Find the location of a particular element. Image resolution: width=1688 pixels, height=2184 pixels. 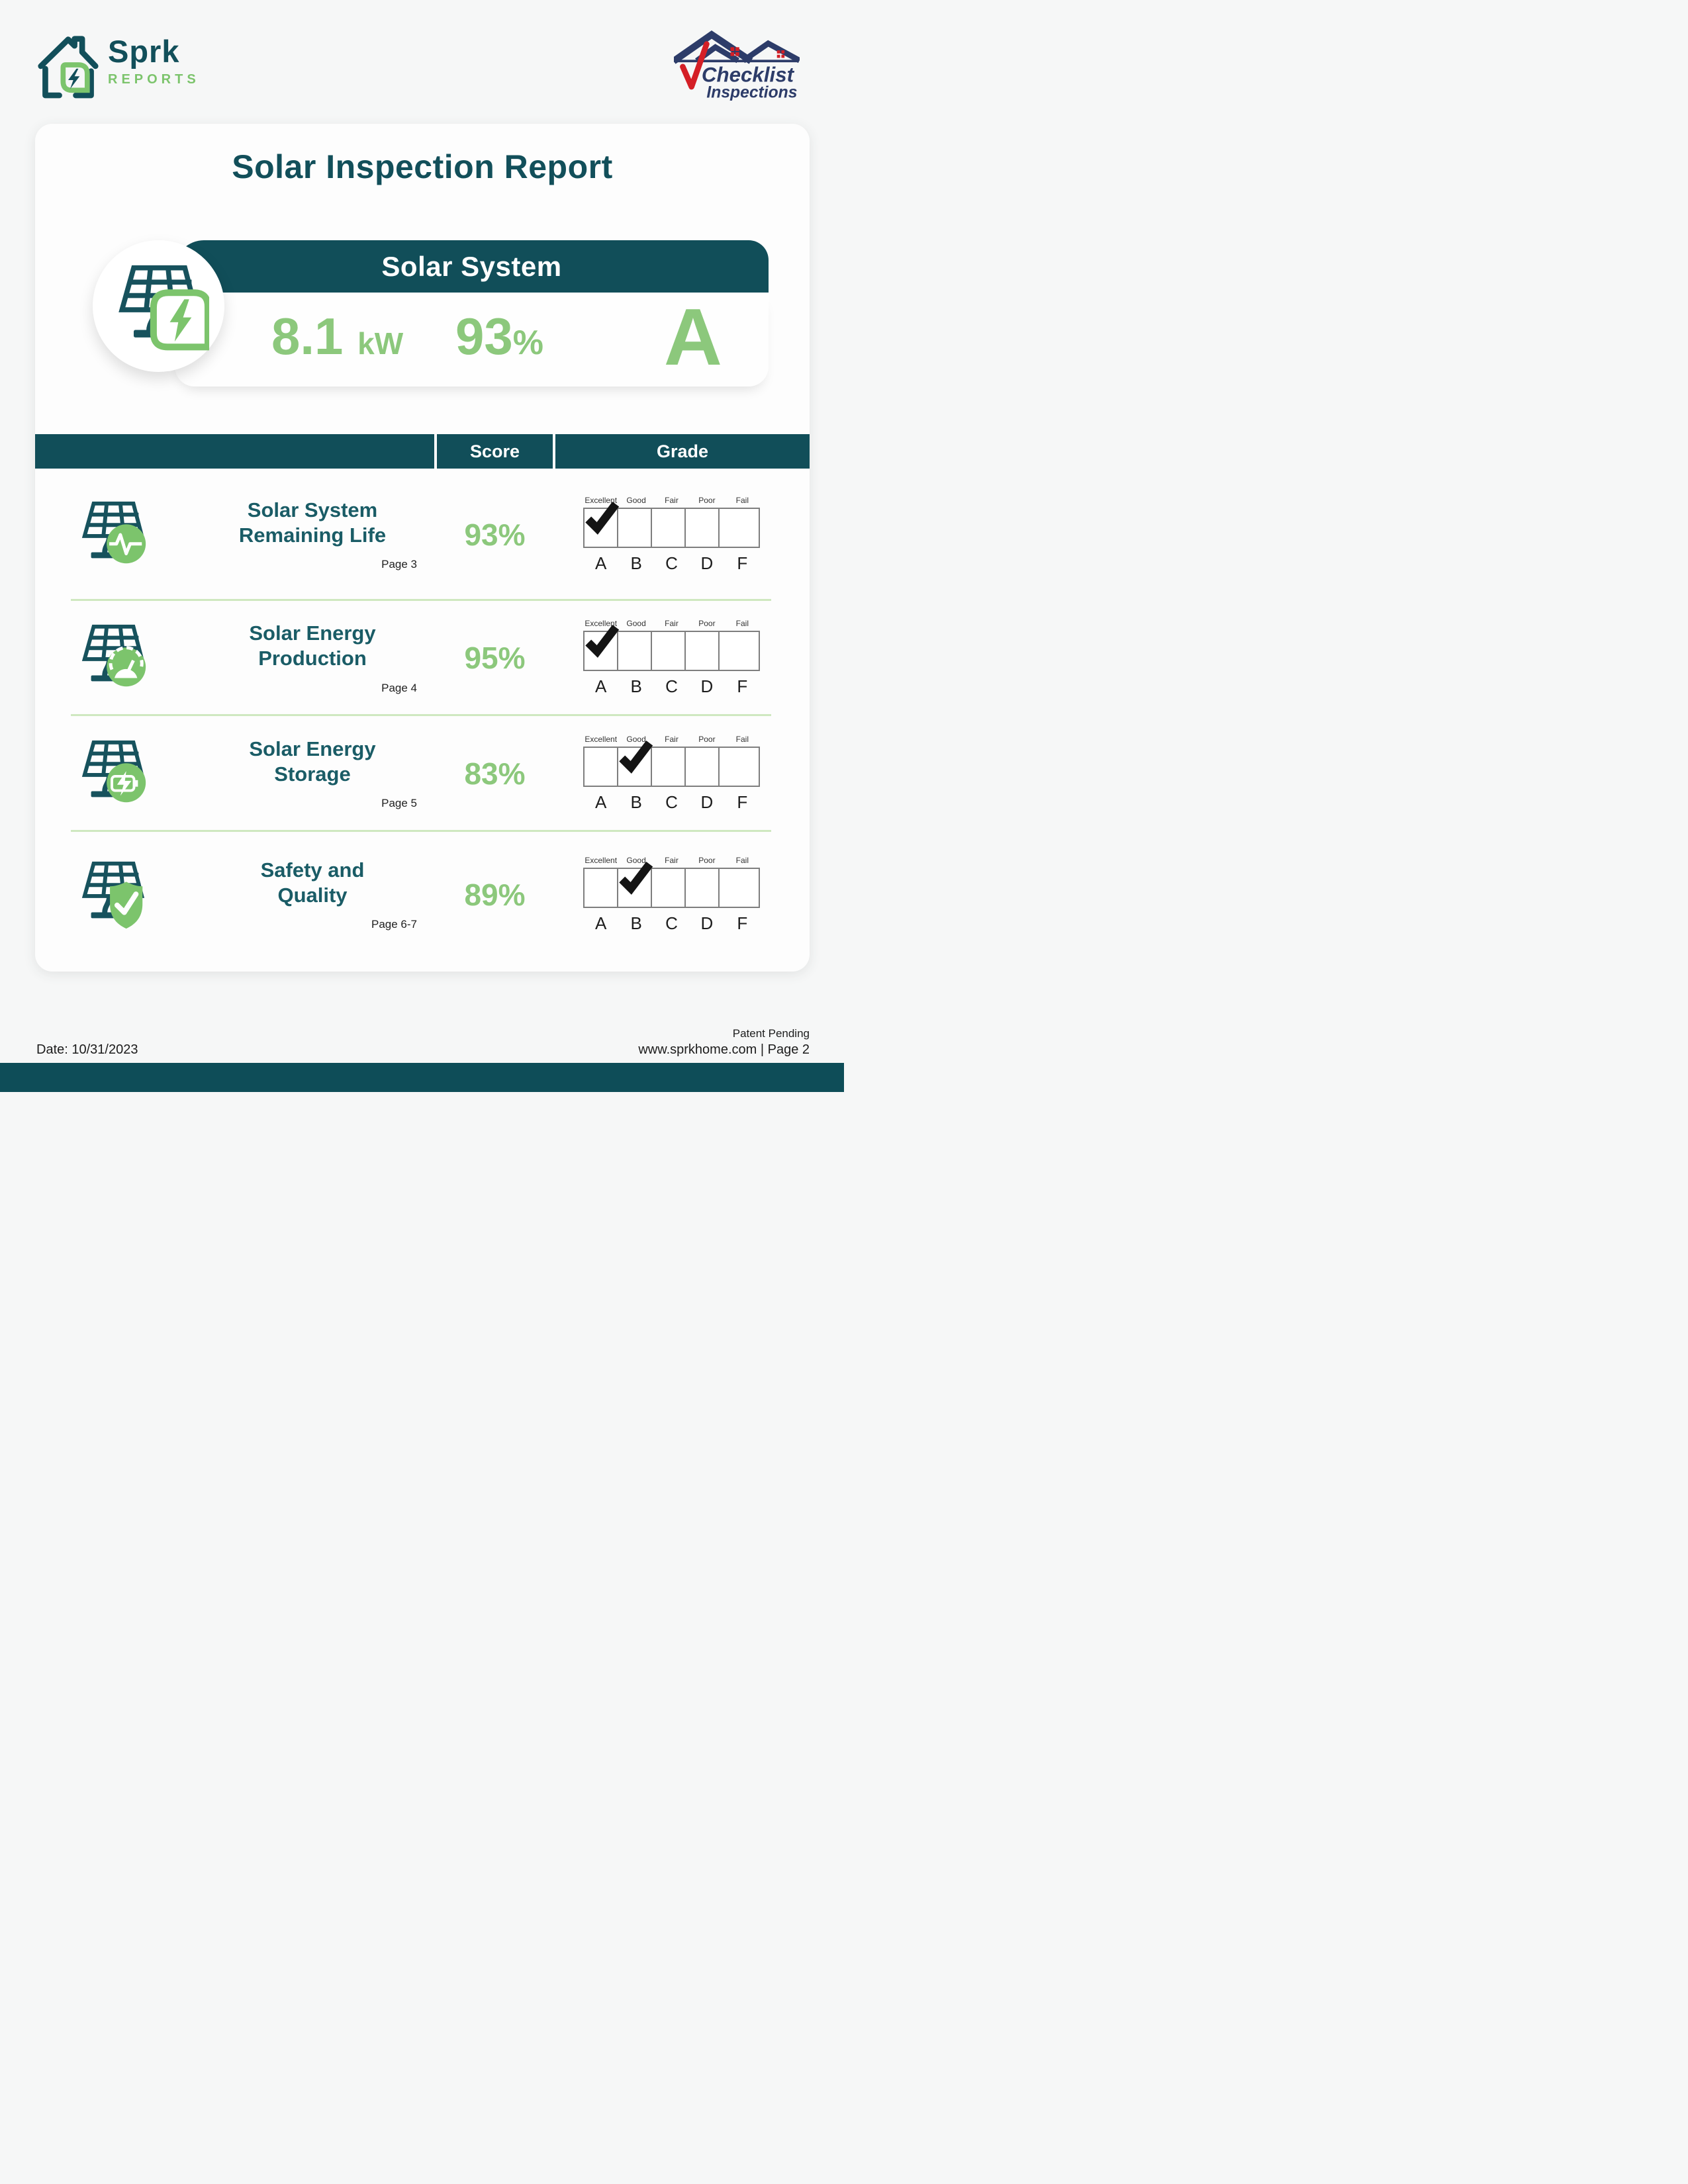

row-title: Solar Energy Production is located at coordinates (312, 645).